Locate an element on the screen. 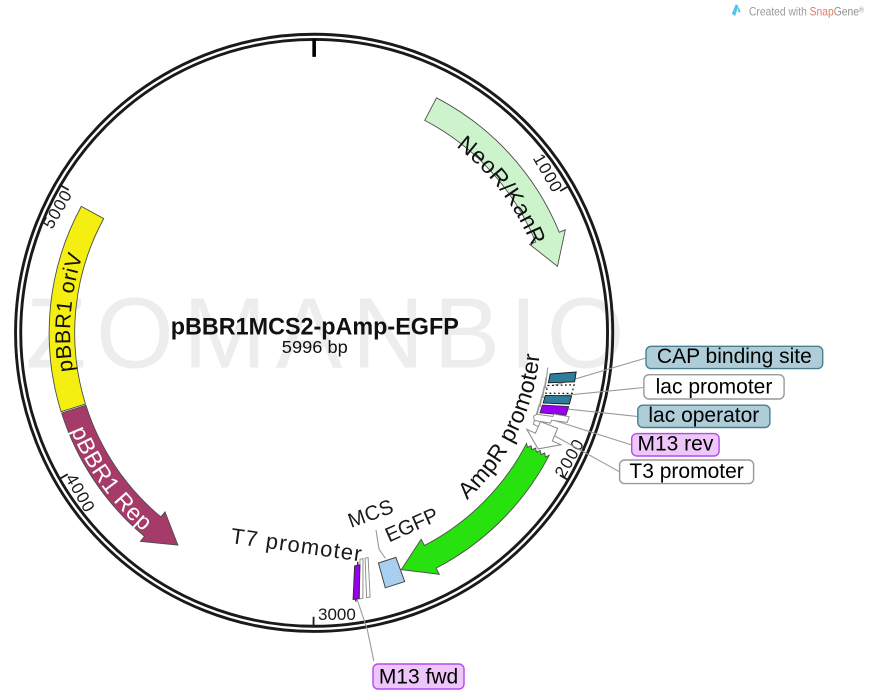  svg-text: M13 rev is located at coordinates (675, 444).